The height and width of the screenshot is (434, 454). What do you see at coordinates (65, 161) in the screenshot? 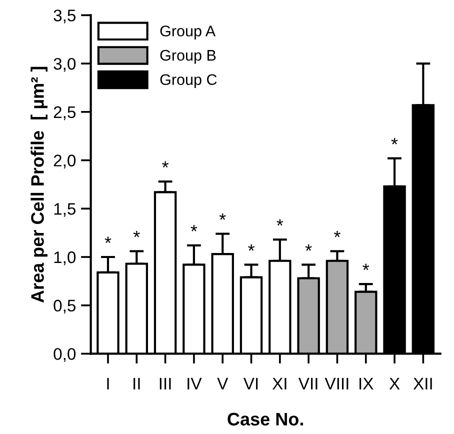
I see `y-tick-label: 2,0` at bounding box center [65, 161].